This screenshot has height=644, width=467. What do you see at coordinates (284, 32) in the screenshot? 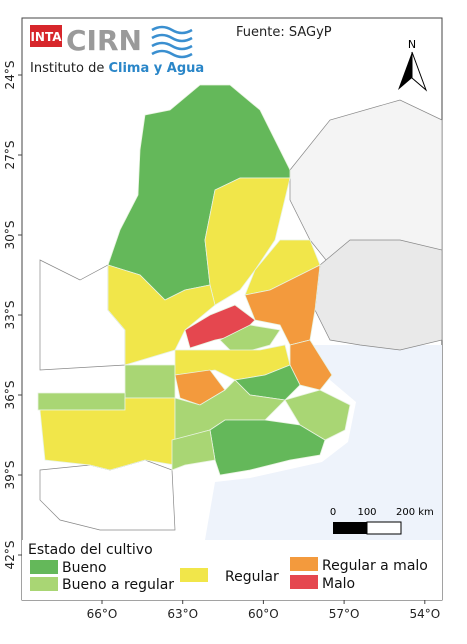
I see `source: Fuente: SAGyP` at bounding box center [284, 32].